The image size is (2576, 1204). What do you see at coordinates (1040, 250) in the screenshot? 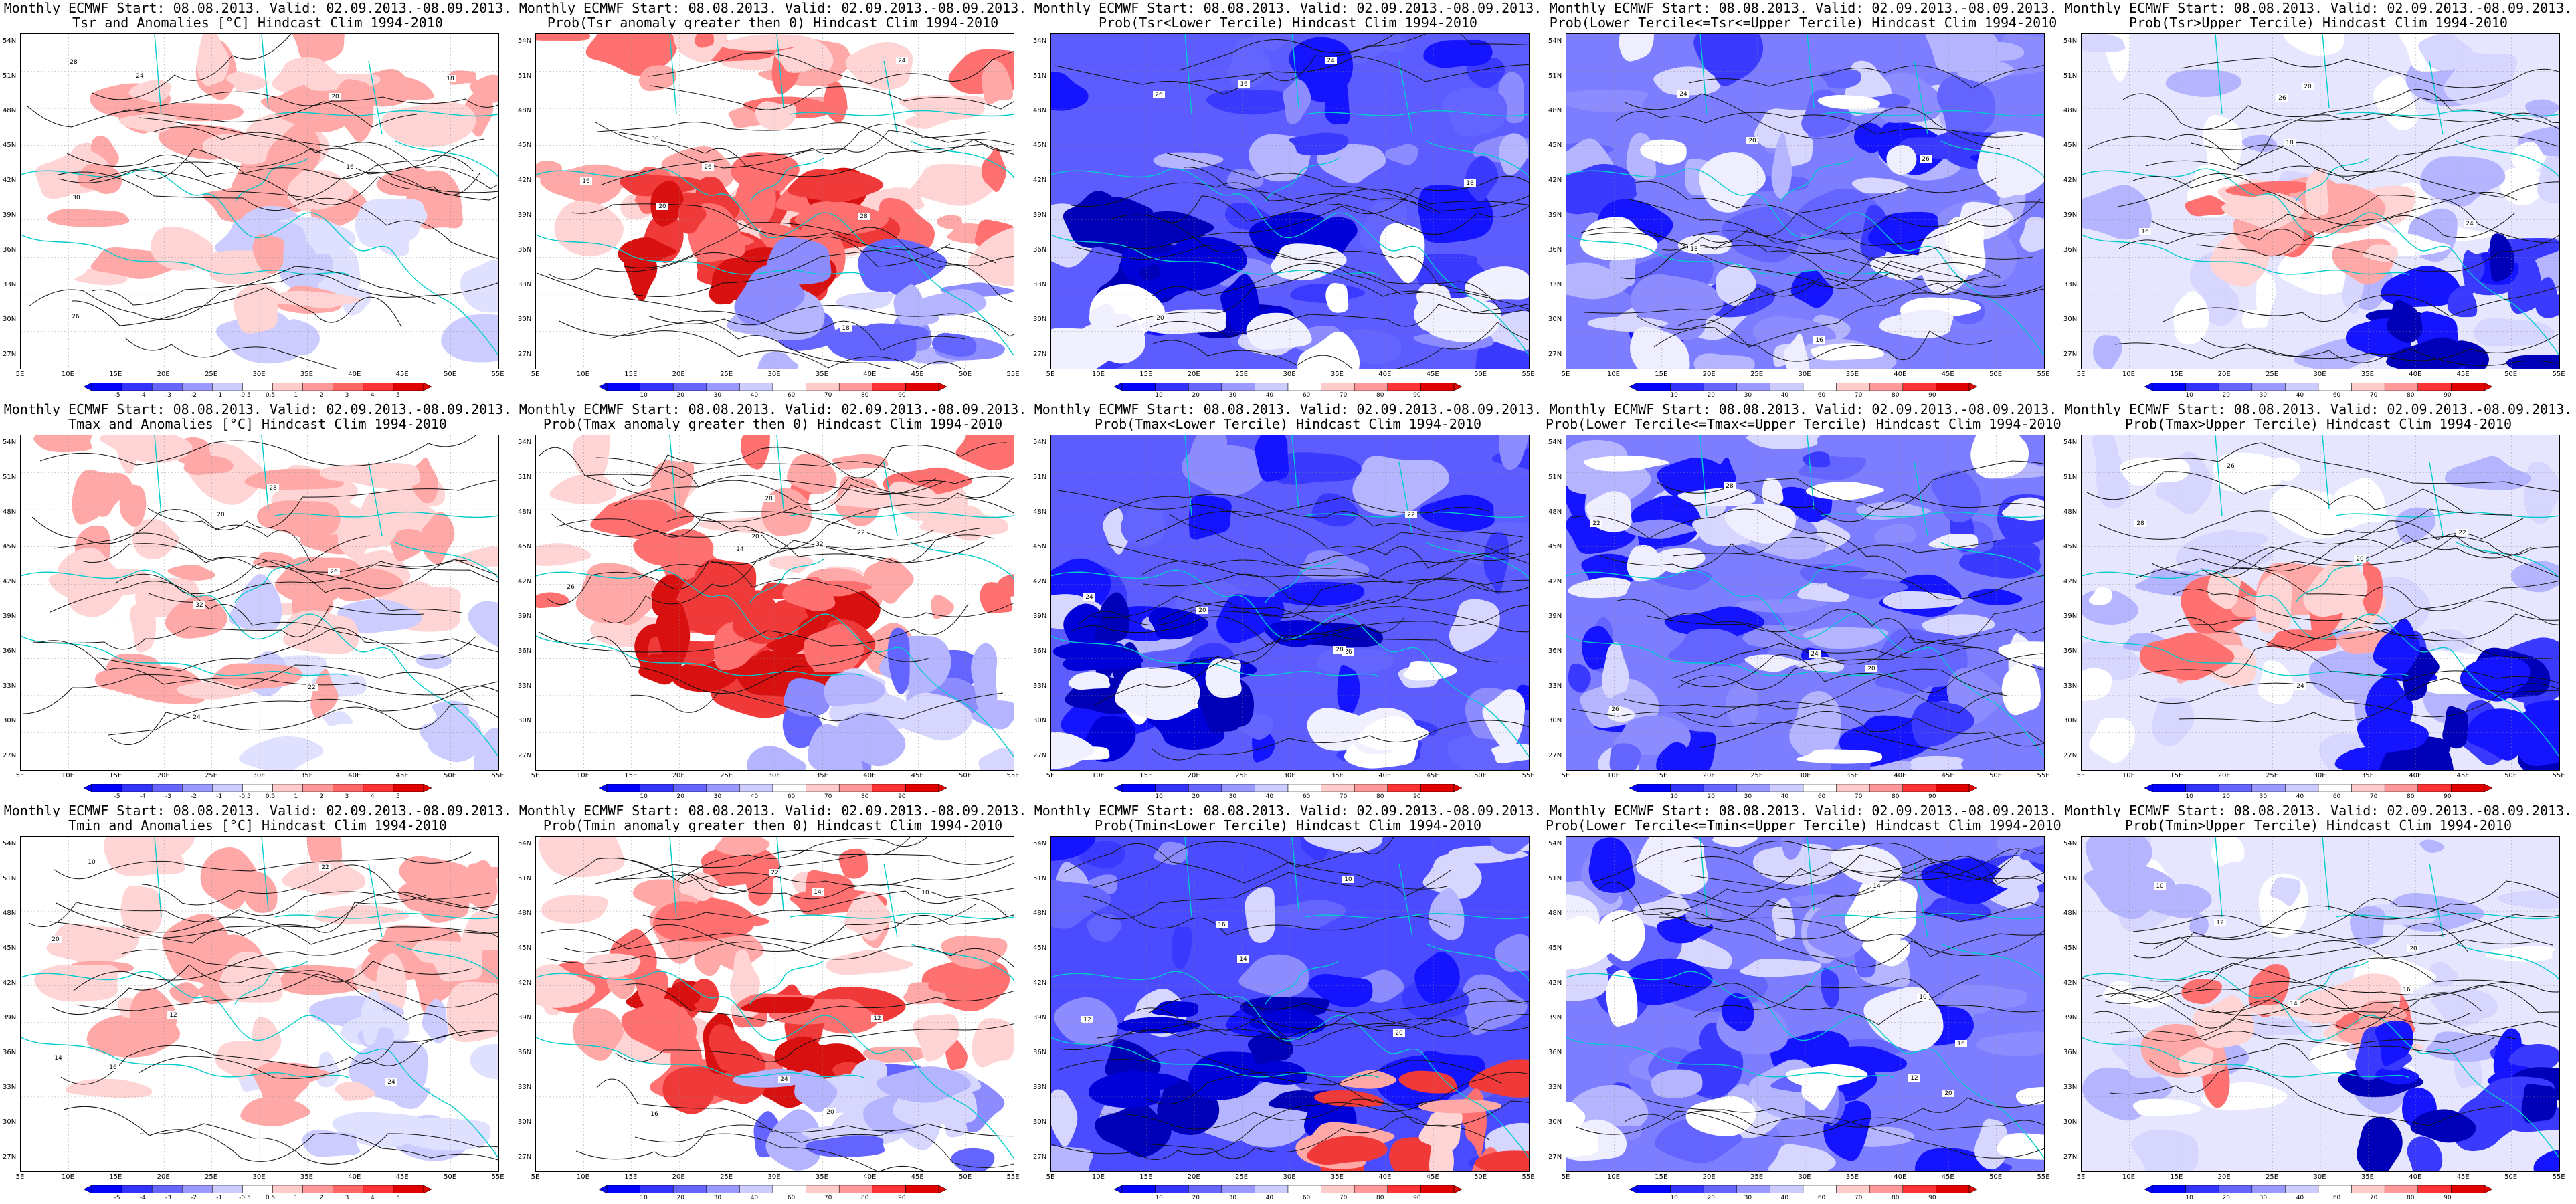
I see `latitude-label: 36N` at bounding box center [1040, 250].